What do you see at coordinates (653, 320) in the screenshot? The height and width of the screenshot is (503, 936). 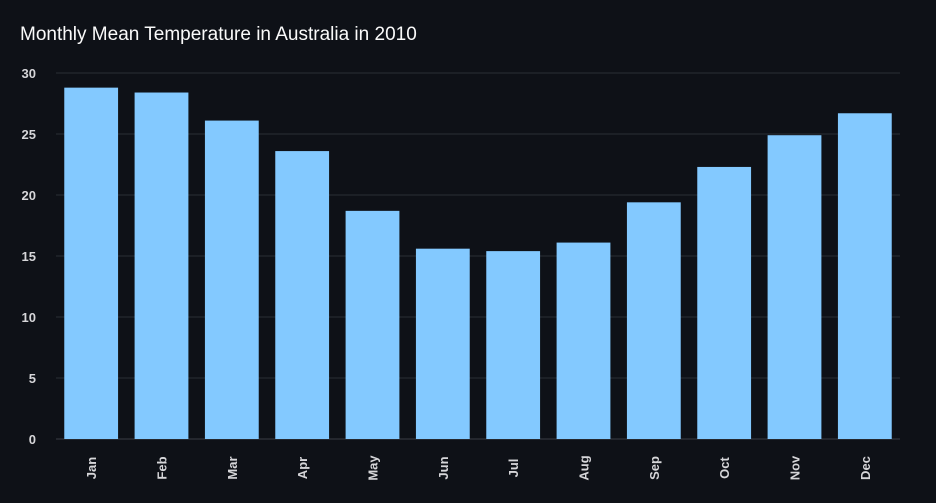 I see `bar-sep` at bounding box center [653, 320].